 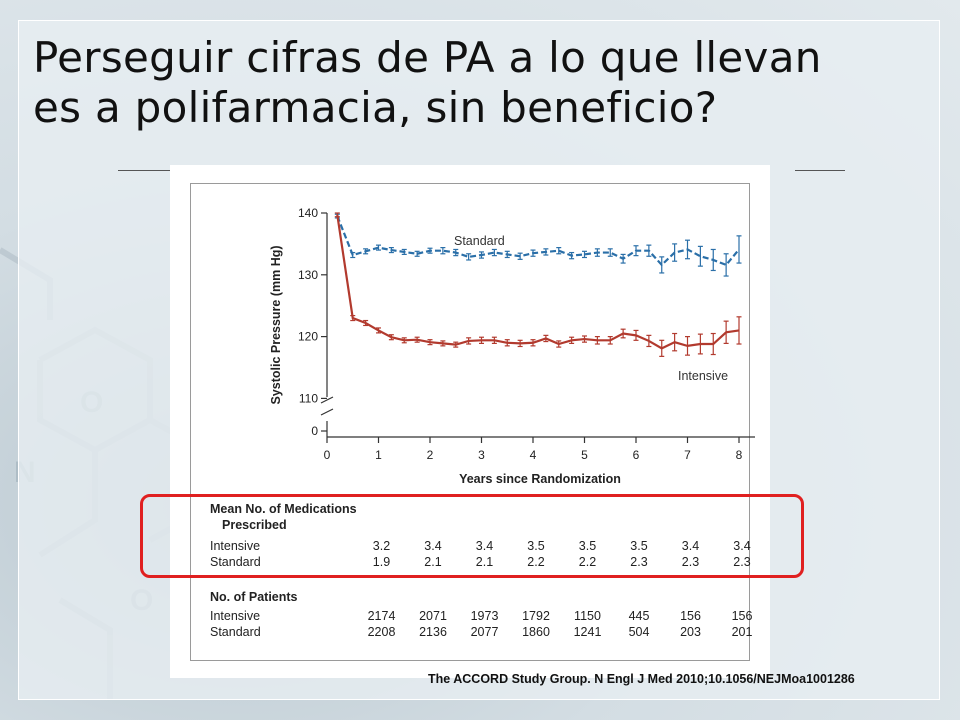 What do you see at coordinates (540, 479) in the screenshot?
I see `x-axis-label: Years since Randomization` at bounding box center [540, 479].